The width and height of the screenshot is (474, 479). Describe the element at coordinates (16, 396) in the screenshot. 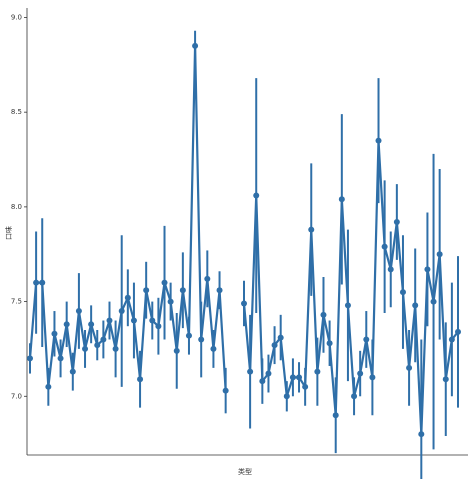

I see `y-tick-label: 7.0` at that location.